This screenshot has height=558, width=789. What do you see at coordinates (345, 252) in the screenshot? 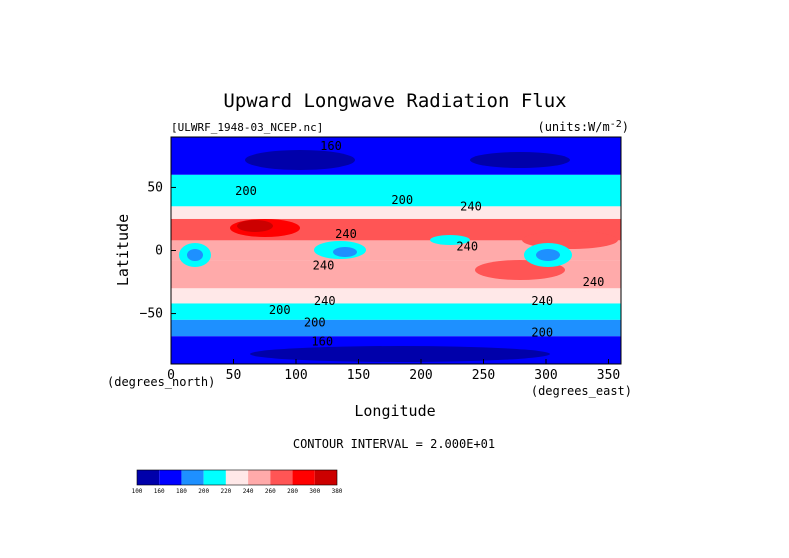
I see `anomaly-cold-indonesia-core` at bounding box center [345, 252].